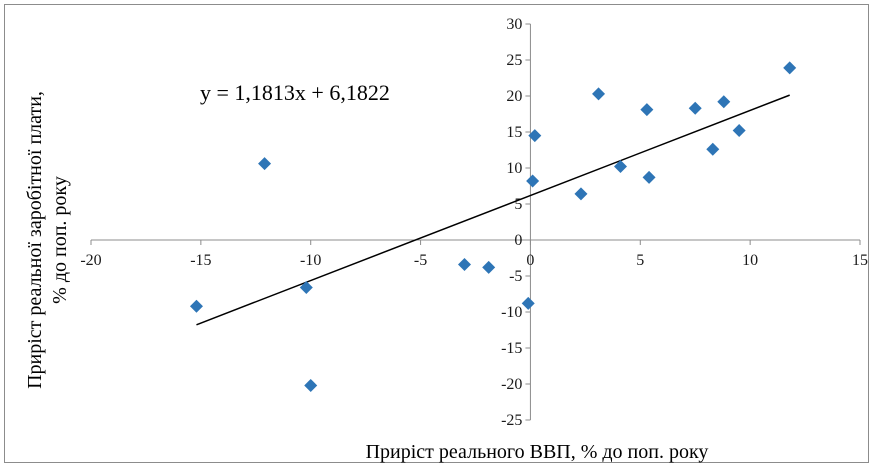 The height and width of the screenshot is (469, 875). I want to click on y-tick-label: 10, so click(514, 168).